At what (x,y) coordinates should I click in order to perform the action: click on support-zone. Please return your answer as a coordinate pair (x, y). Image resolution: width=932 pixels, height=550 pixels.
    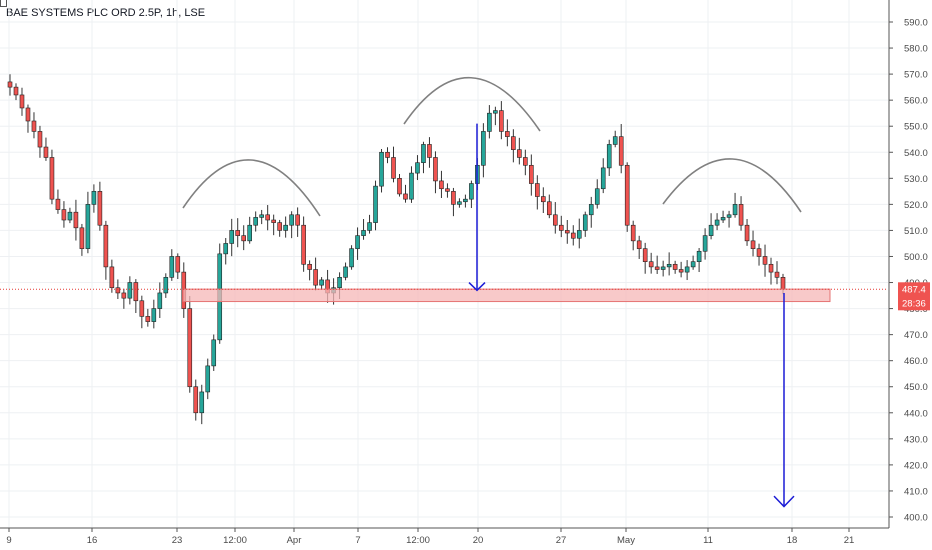
    Looking at the image, I should click on (506, 295).